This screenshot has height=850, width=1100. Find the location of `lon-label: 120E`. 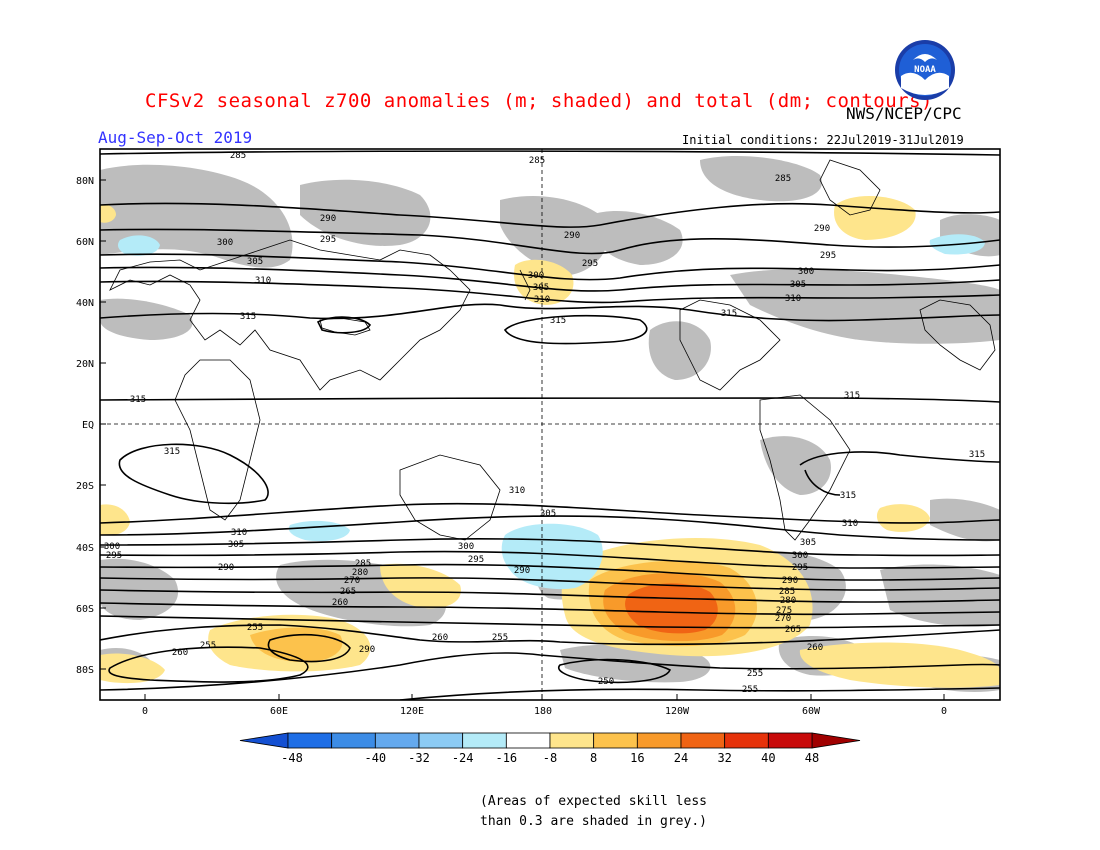

lon-label: 120E is located at coordinates (412, 711).